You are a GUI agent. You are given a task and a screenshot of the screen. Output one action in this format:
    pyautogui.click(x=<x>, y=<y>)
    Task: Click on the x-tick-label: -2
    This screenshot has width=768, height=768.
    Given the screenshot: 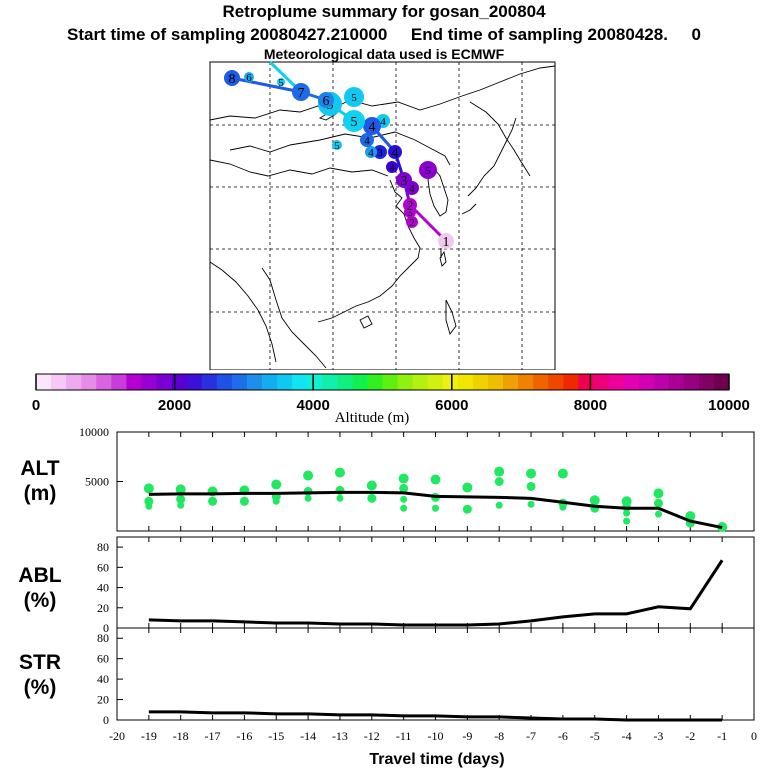 What is the action you would take?
    pyautogui.click(x=690, y=736)
    